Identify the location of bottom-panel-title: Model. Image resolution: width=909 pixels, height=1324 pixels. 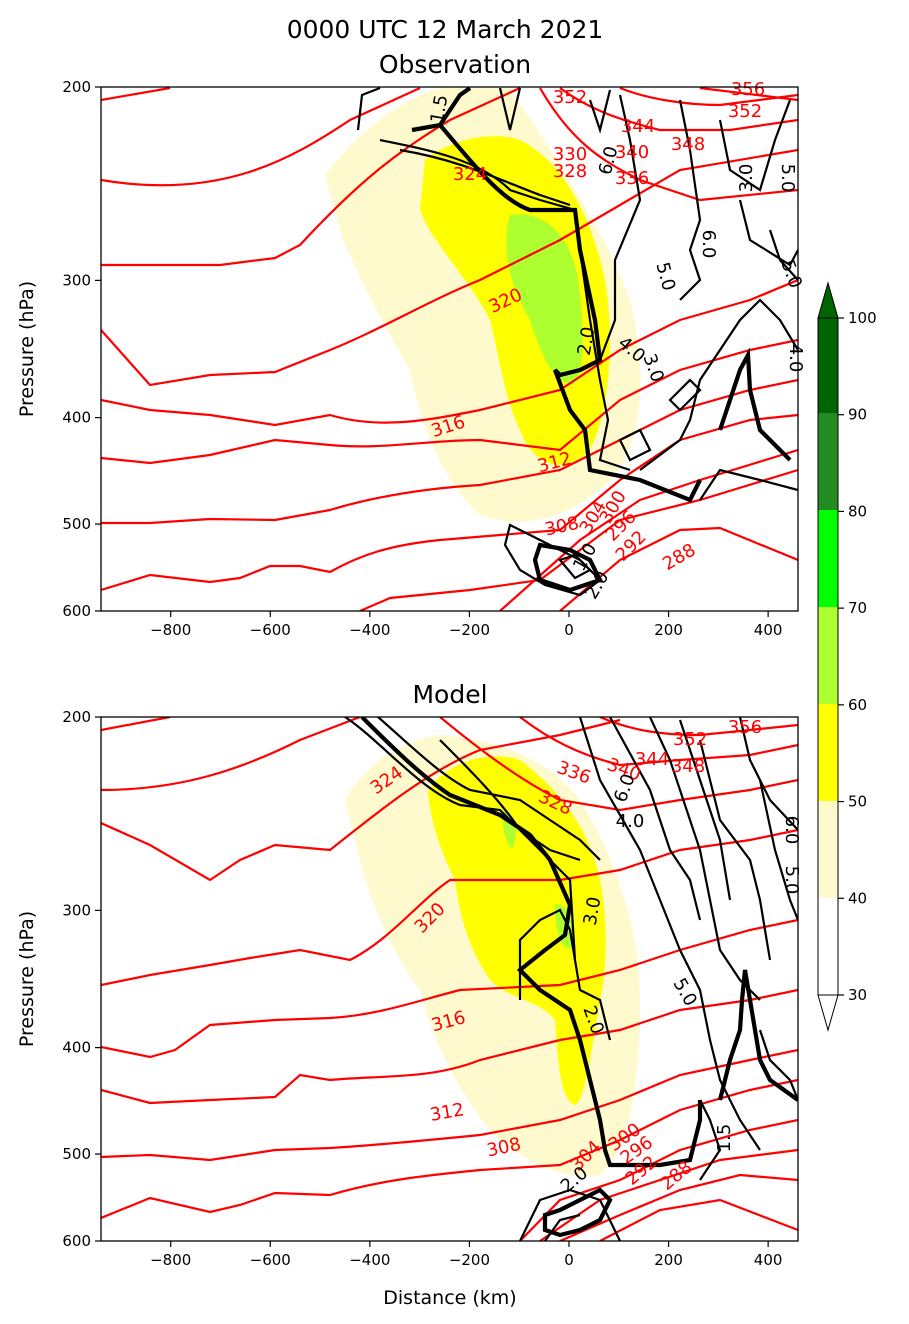
(449, 694).